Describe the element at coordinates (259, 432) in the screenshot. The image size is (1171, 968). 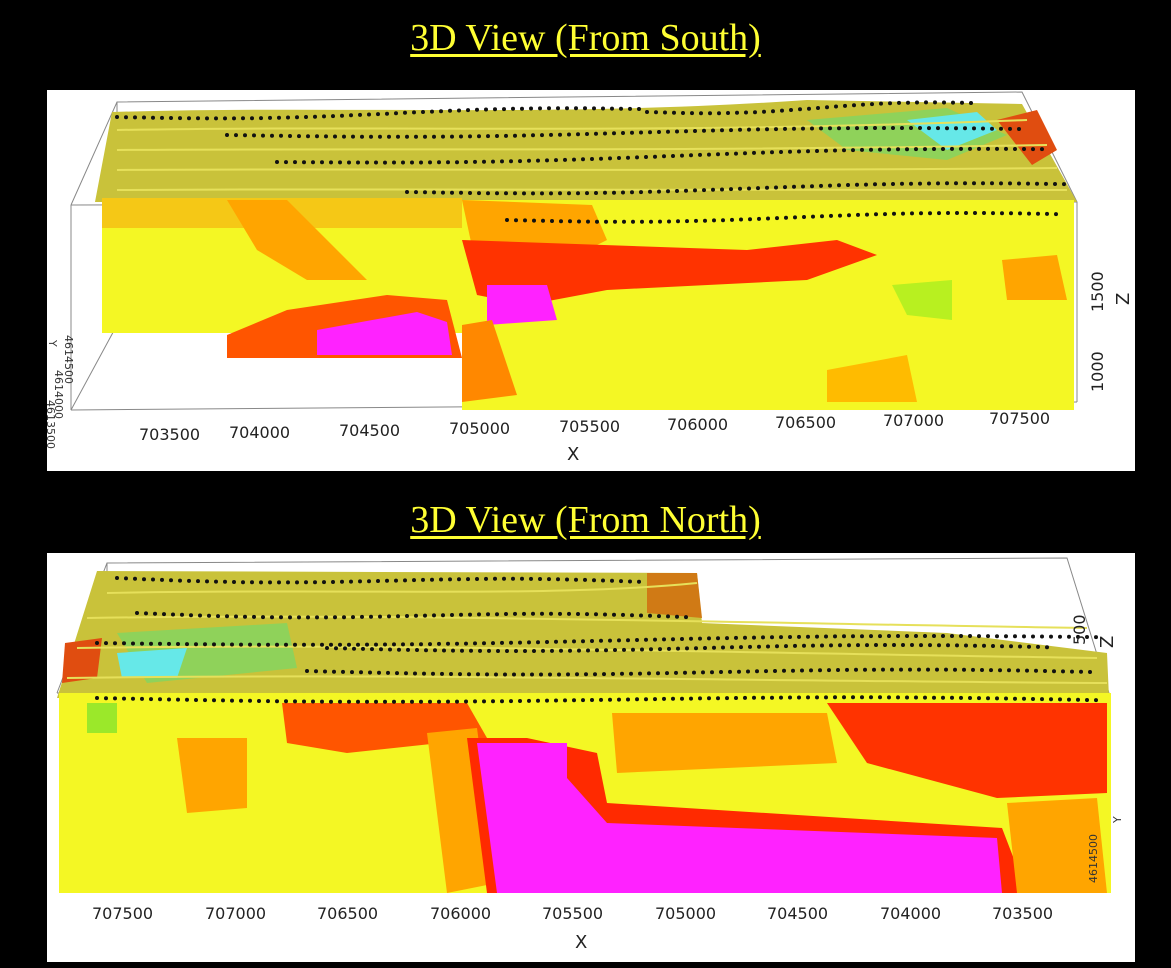
I see `x-tick: 704000` at that location.